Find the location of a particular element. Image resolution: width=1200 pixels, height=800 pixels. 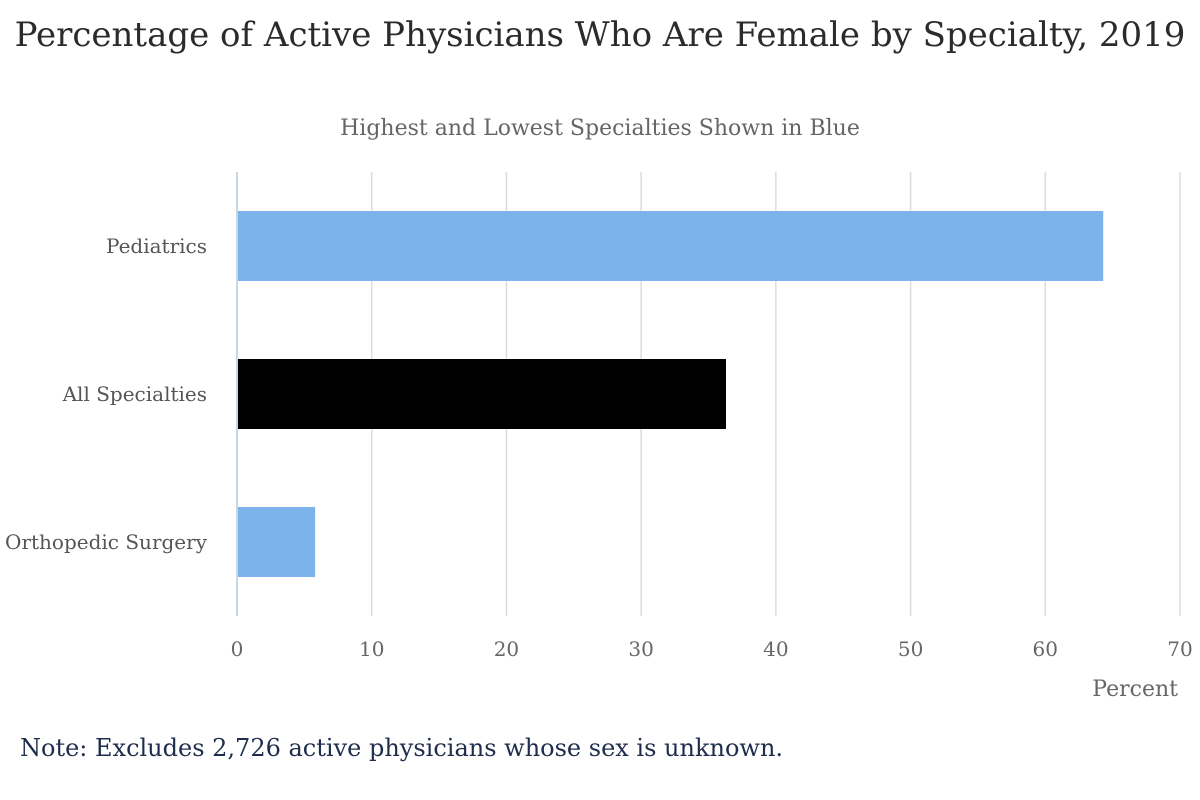

x-tick-label: 60 is located at coordinates (1045, 649).